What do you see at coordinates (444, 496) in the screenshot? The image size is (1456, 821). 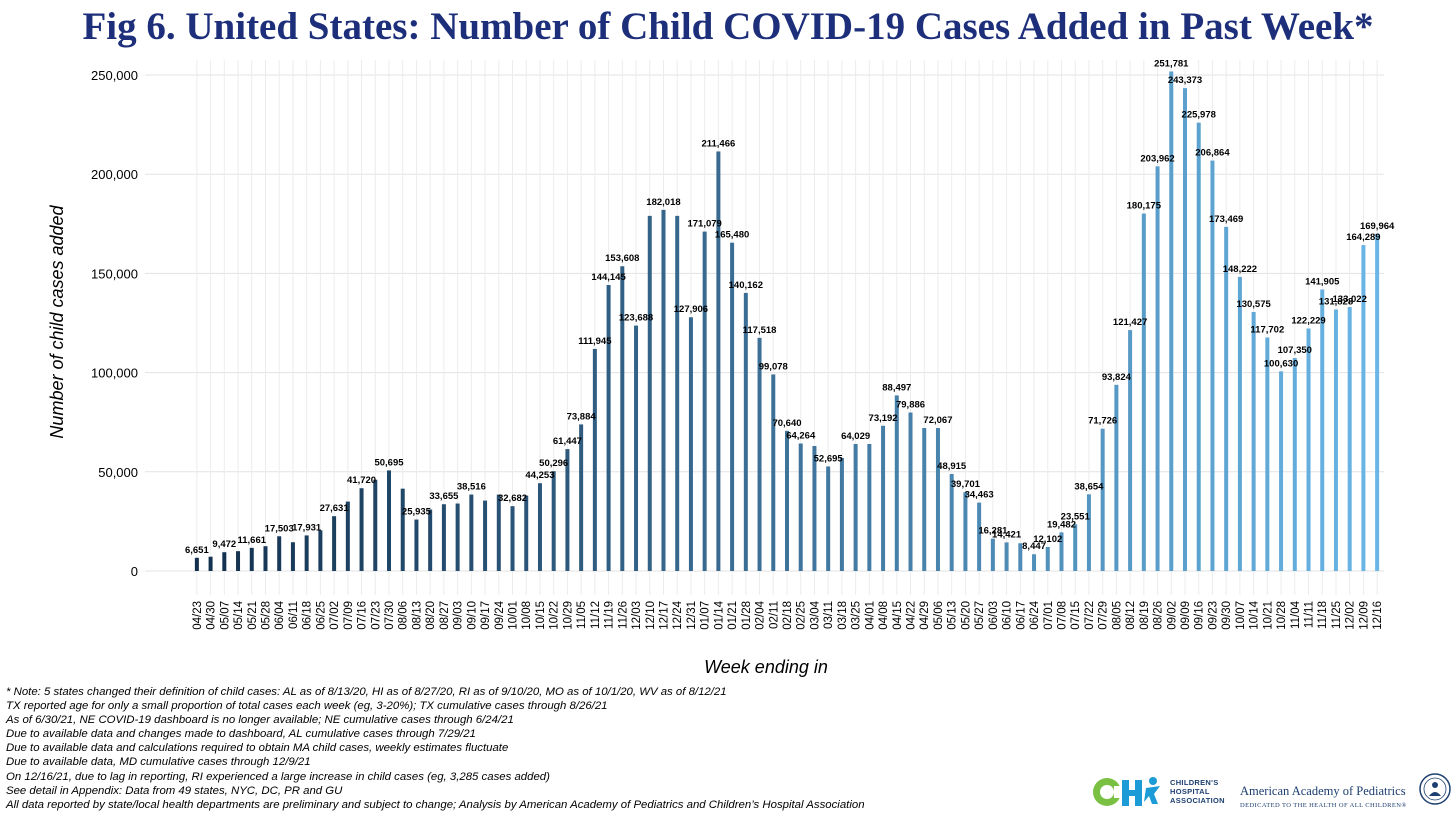 I see `data-label: 33,655` at bounding box center [444, 496].